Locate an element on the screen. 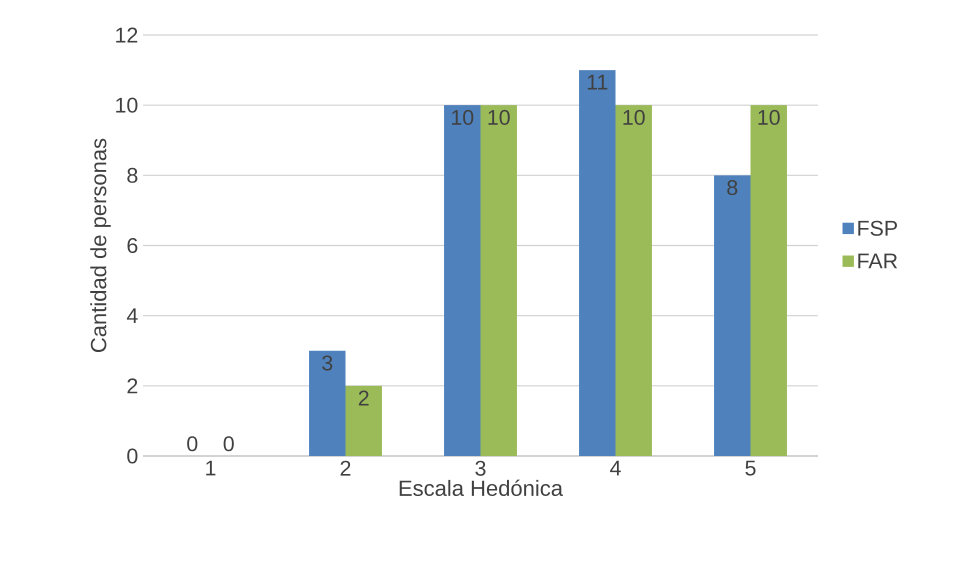 The width and height of the screenshot is (958, 576). y-tick-label: 0 is located at coordinates (132, 456).